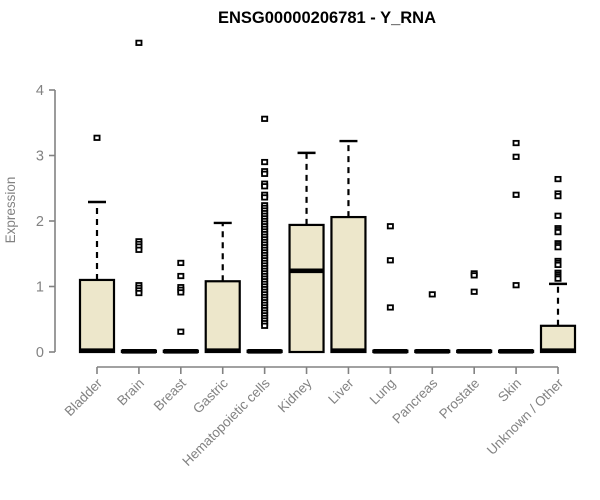 The image size is (600, 500). Describe the element at coordinates (97, 137) in the screenshot. I see `box-bladder-outlier` at that location.